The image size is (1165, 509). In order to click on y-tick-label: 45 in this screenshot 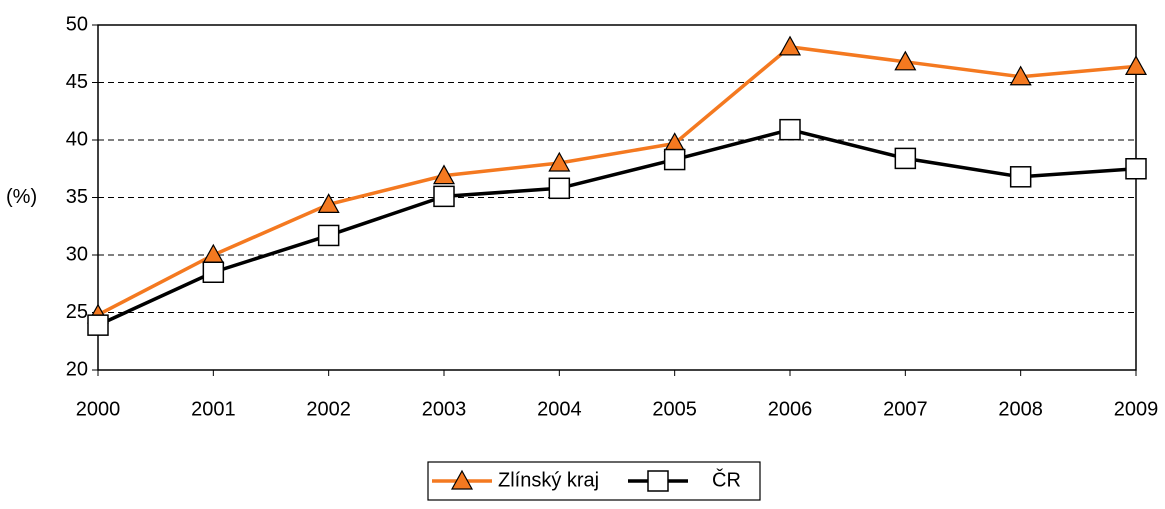, I will do `click(77, 82)`.